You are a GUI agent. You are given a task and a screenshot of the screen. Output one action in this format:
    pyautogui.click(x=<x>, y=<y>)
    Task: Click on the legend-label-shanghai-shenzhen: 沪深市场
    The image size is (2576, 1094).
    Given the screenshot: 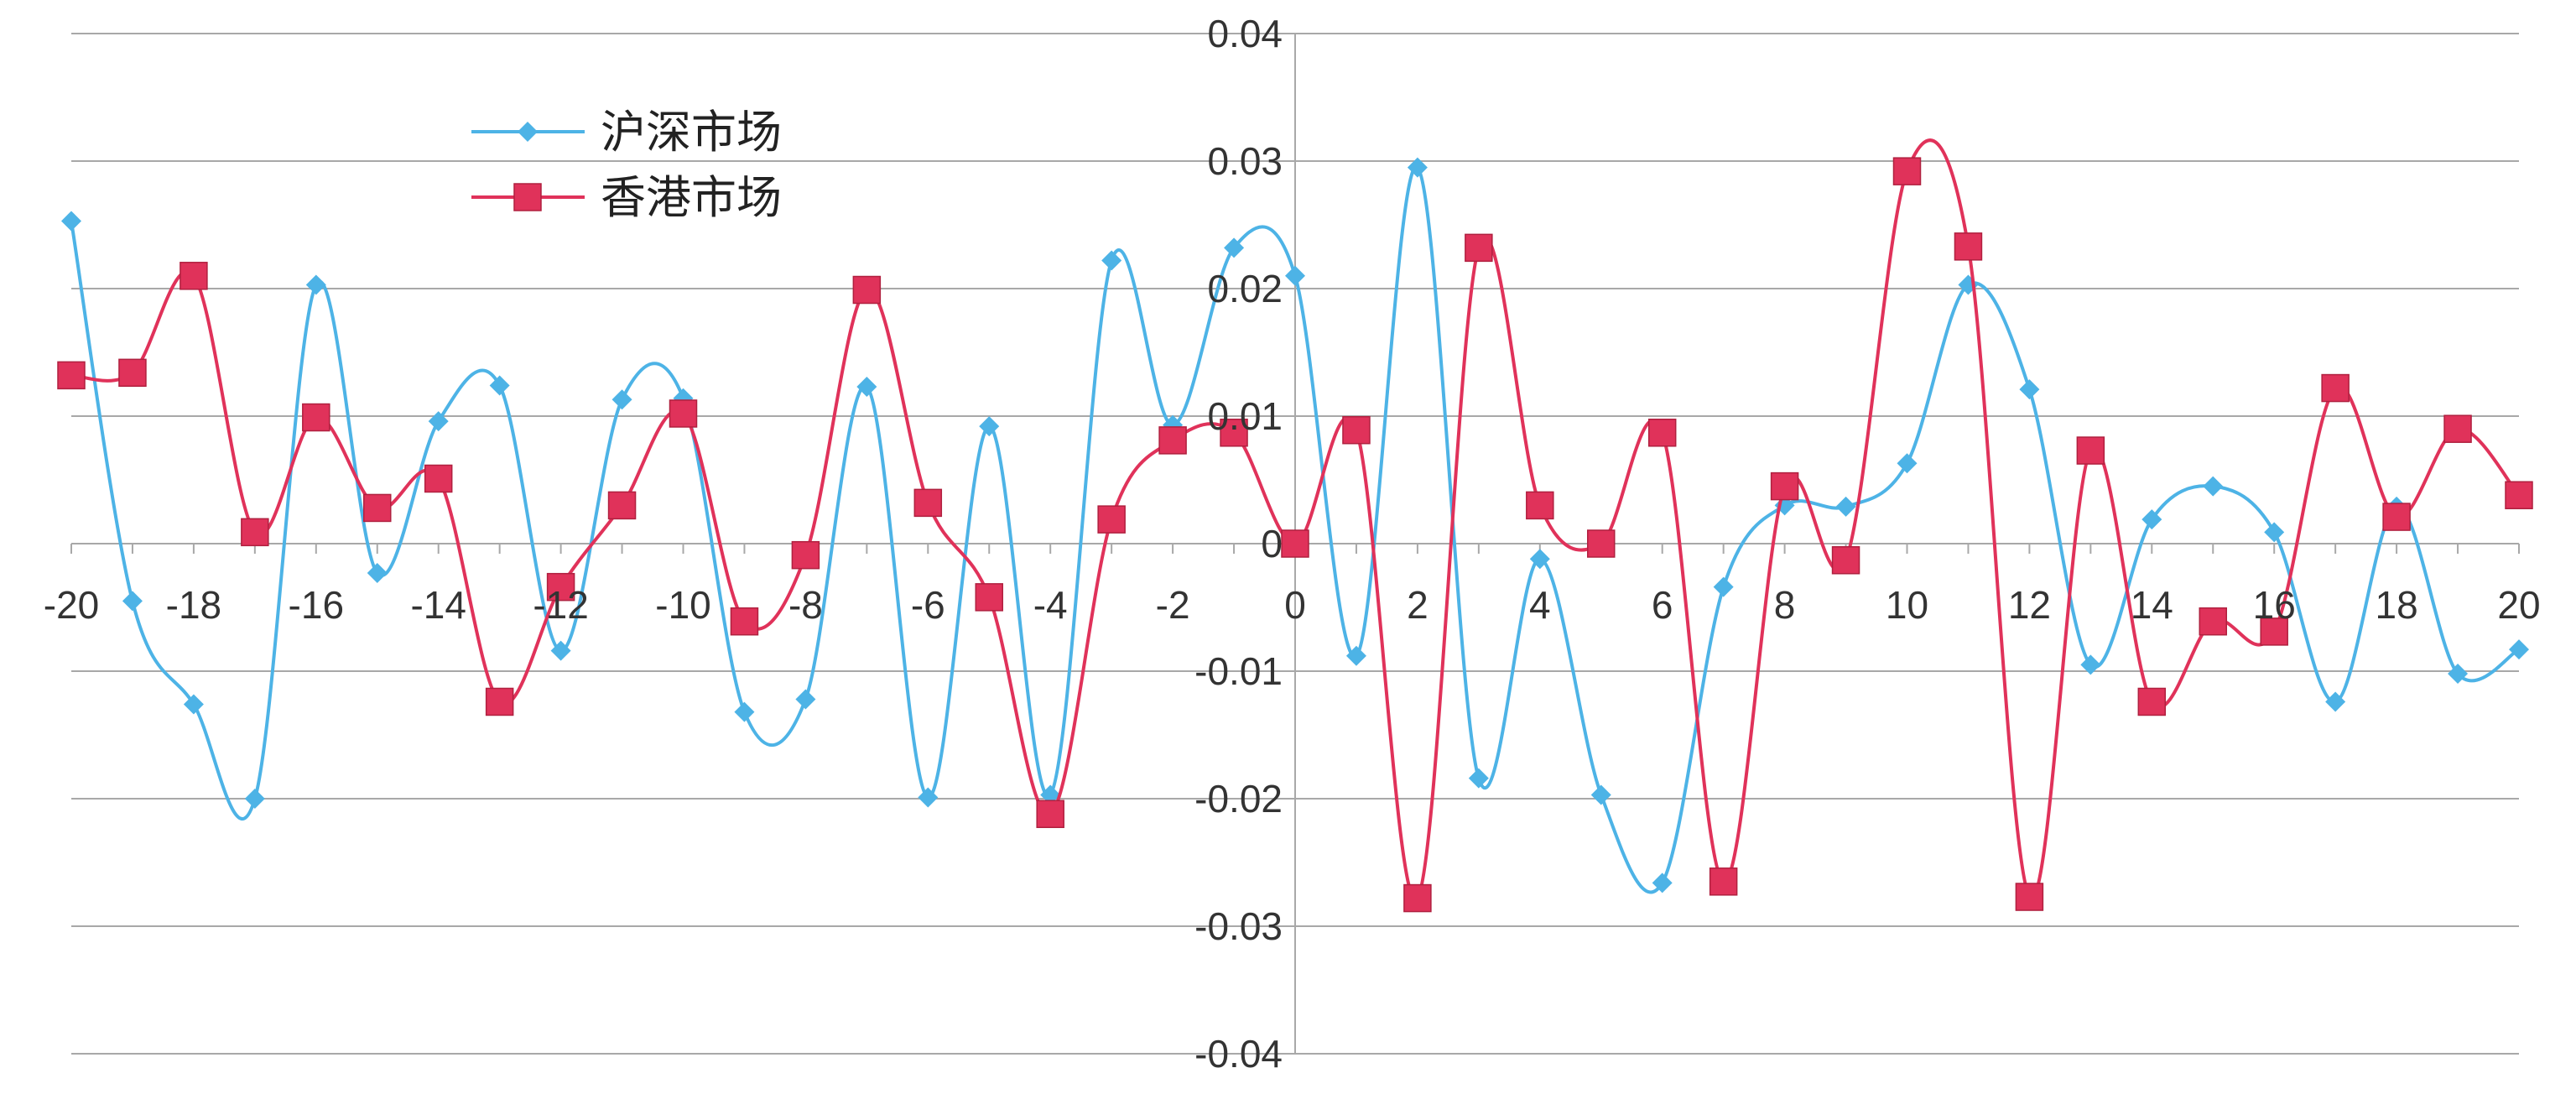 What is the action you would take?
    pyautogui.click(x=691, y=132)
    